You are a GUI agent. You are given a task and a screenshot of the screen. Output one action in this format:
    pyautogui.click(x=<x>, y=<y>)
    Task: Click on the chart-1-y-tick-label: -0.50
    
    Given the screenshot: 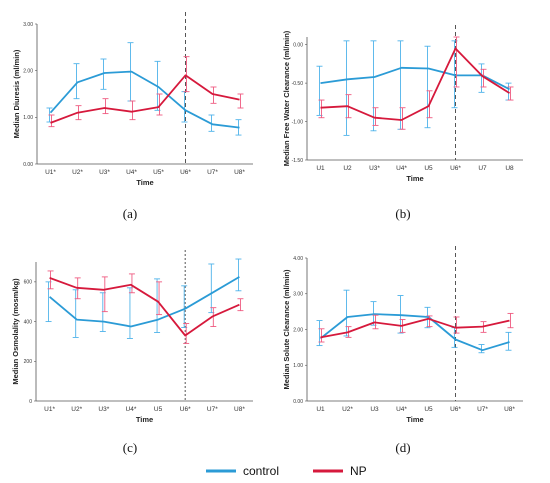 What is the action you would take?
    pyautogui.click(x=298, y=84)
    